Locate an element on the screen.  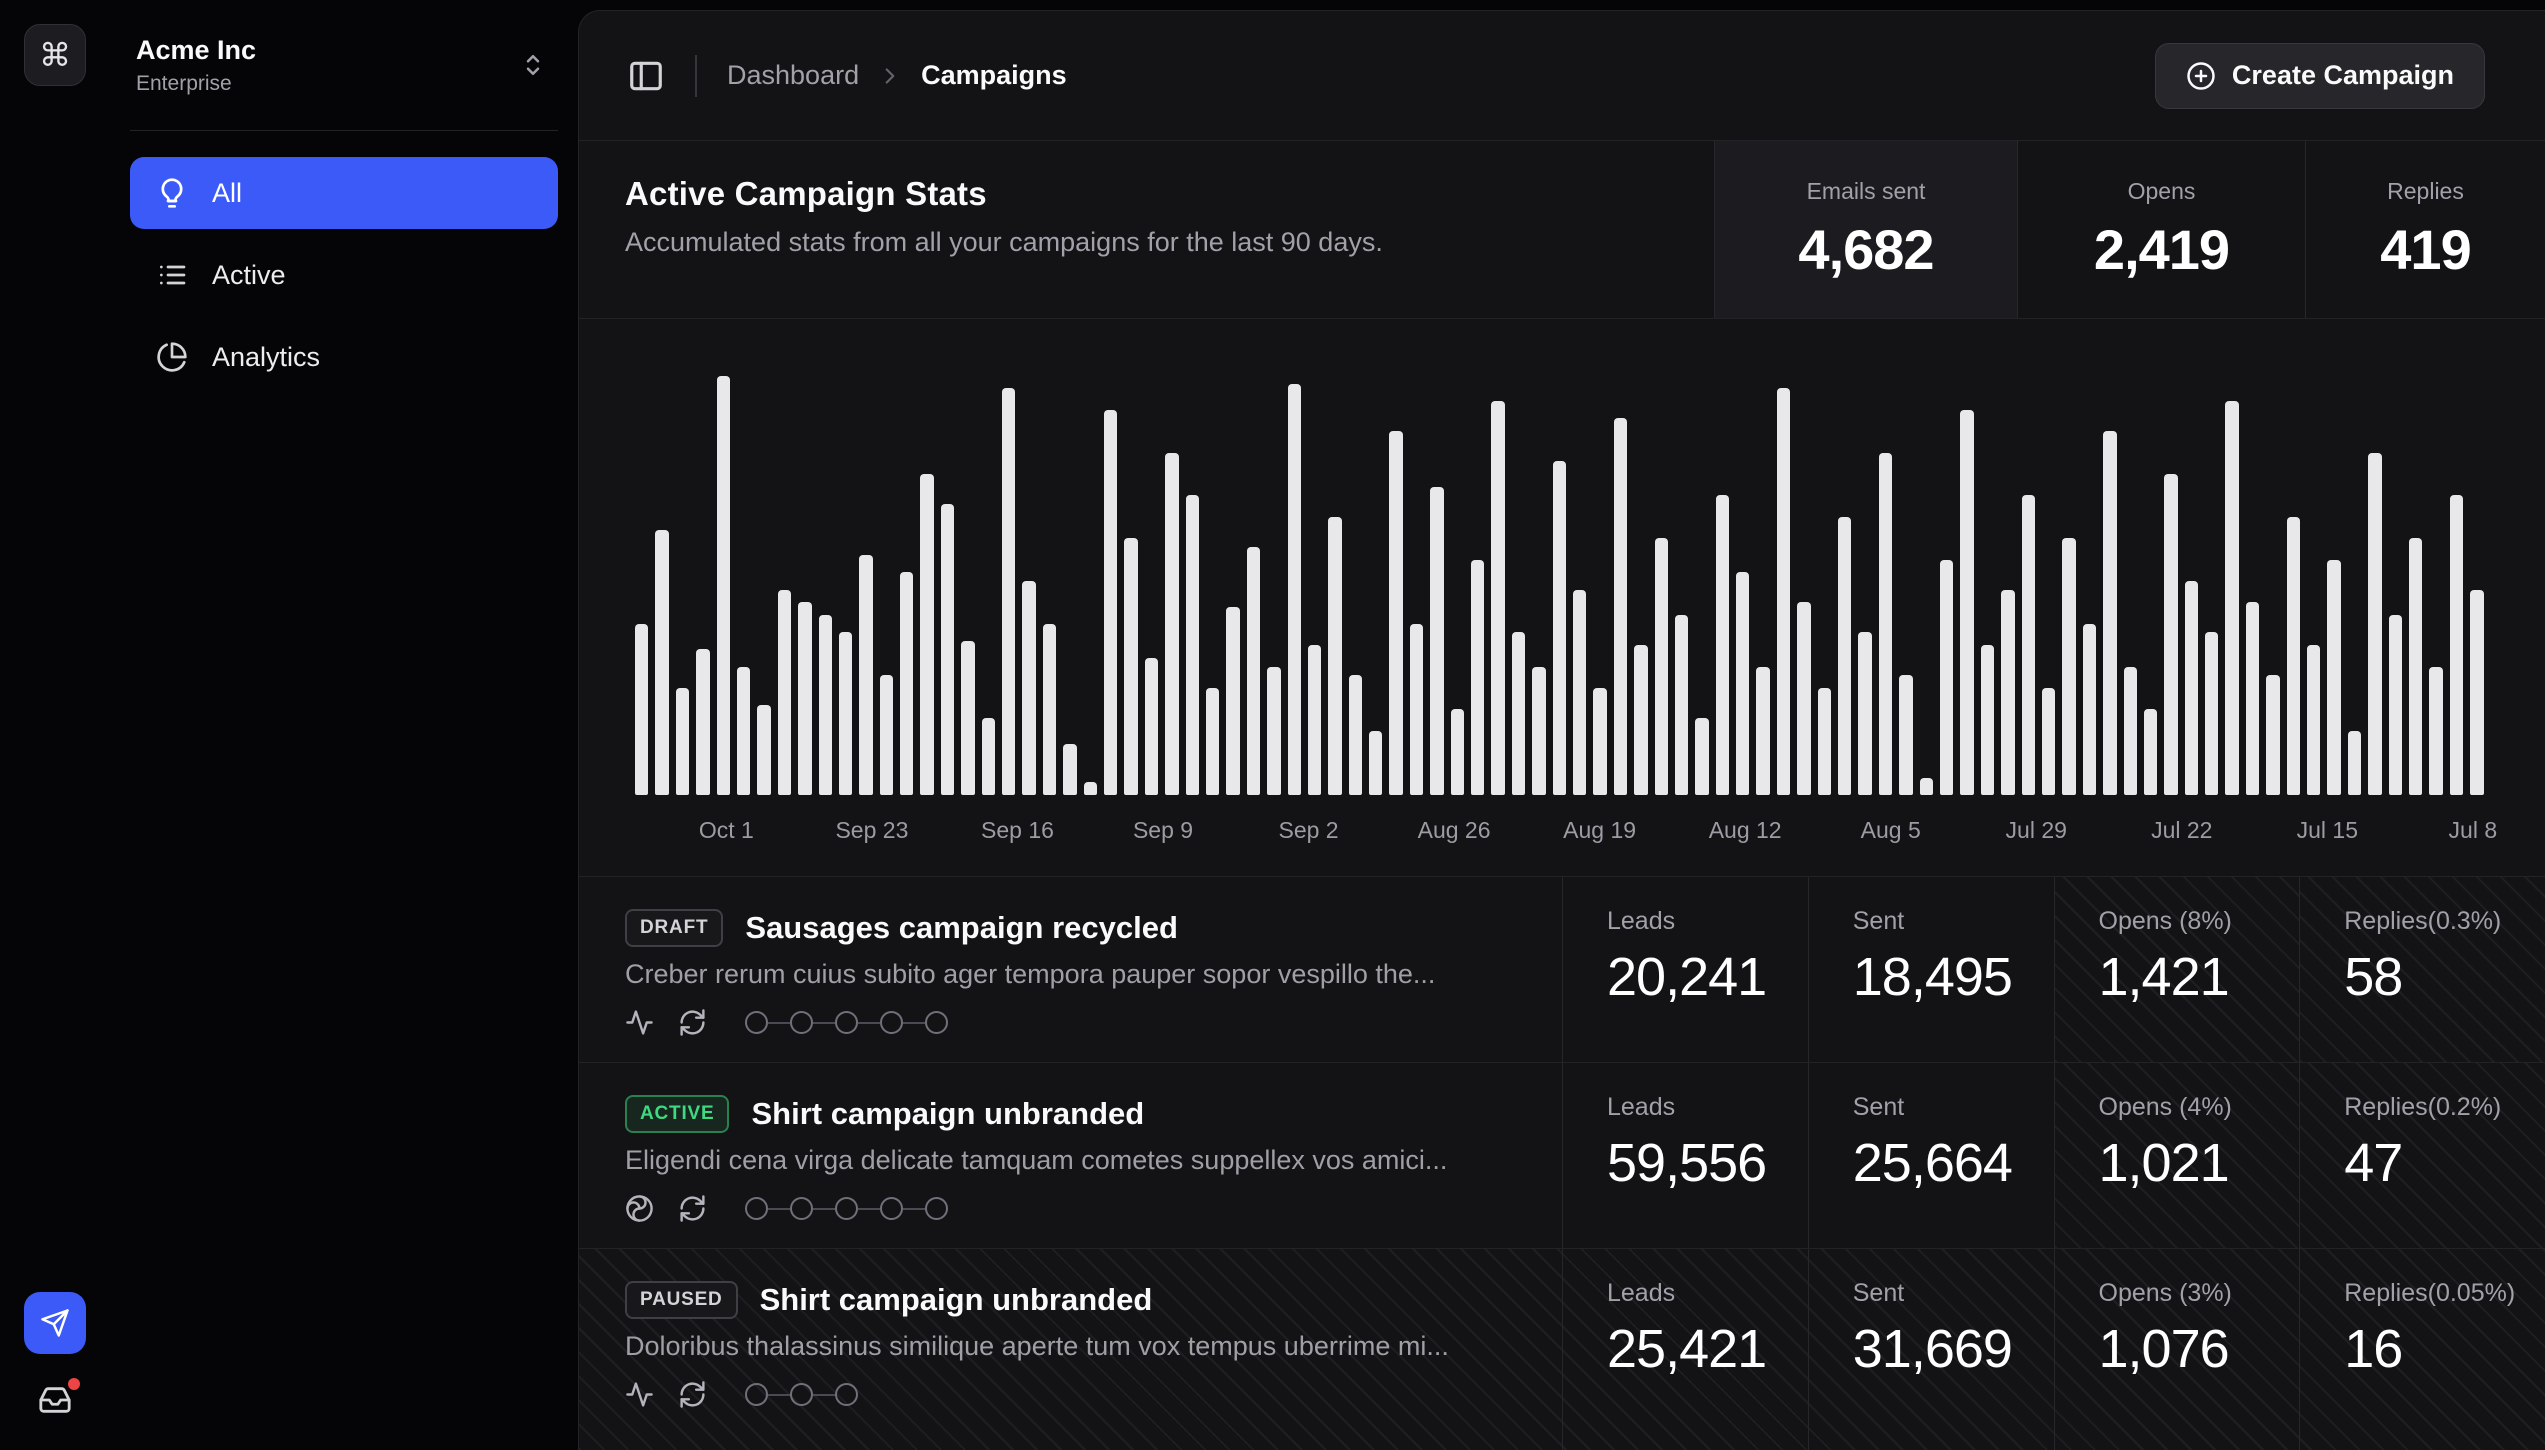
workspace-switcher: Acme Inc Enterprise is located at coordinates (344, 65).